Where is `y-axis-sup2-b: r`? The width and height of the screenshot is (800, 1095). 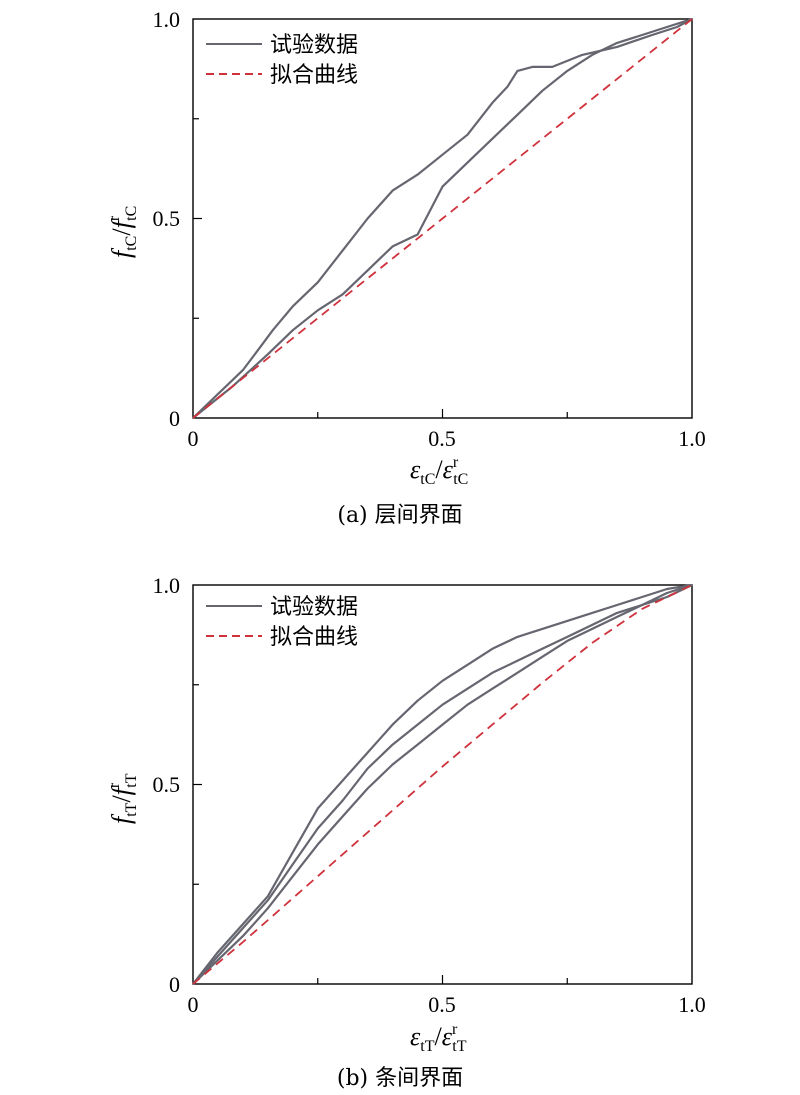 y-axis-sup2-b: r is located at coordinates (114, 785).